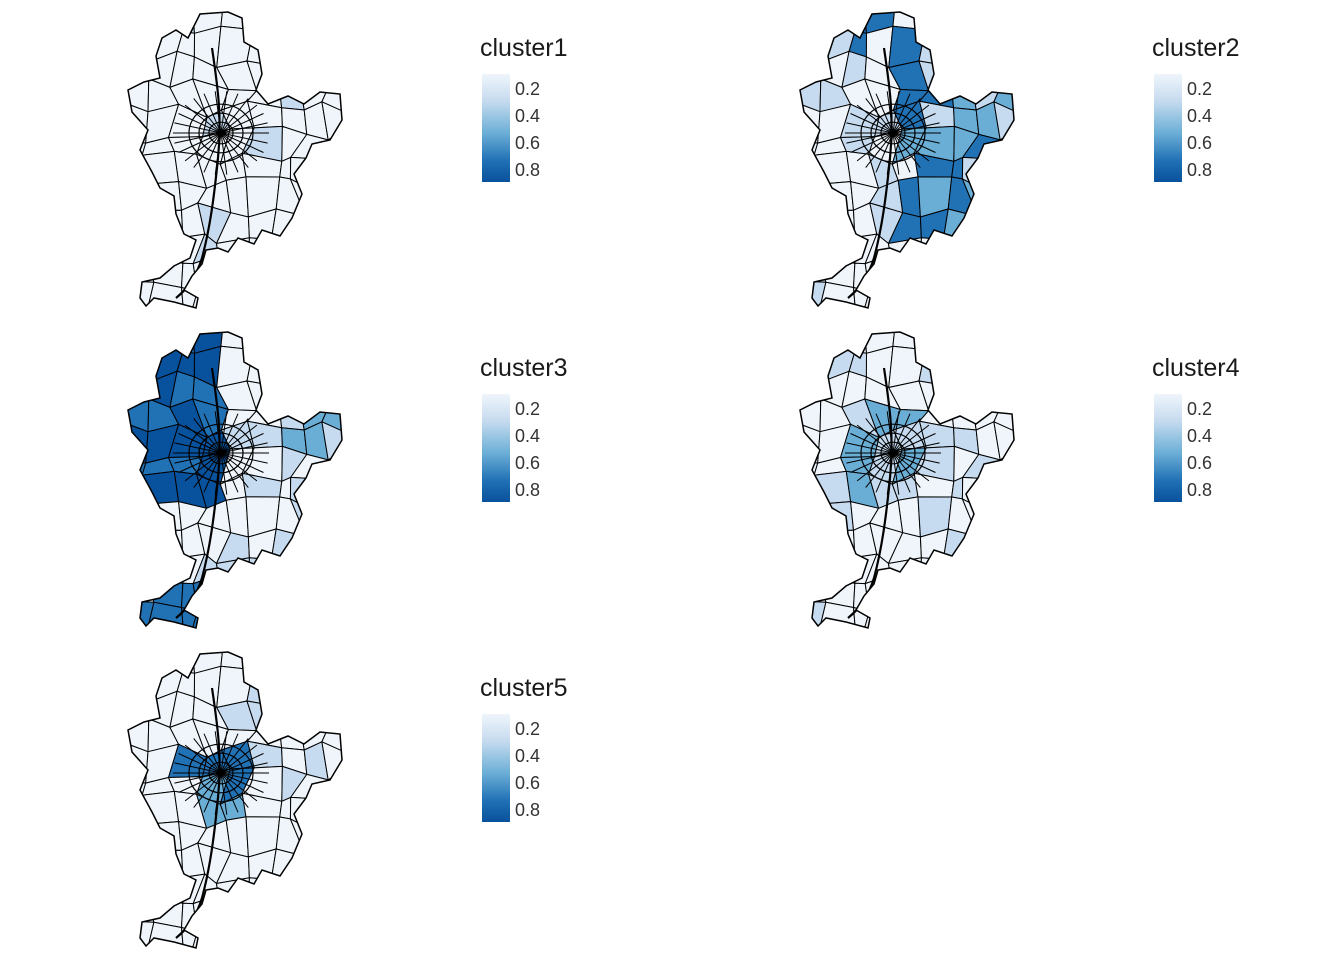 The height and width of the screenshot is (960, 1344). Describe the element at coordinates (1168, 128) in the screenshot. I see `legend-colorbar` at that location.